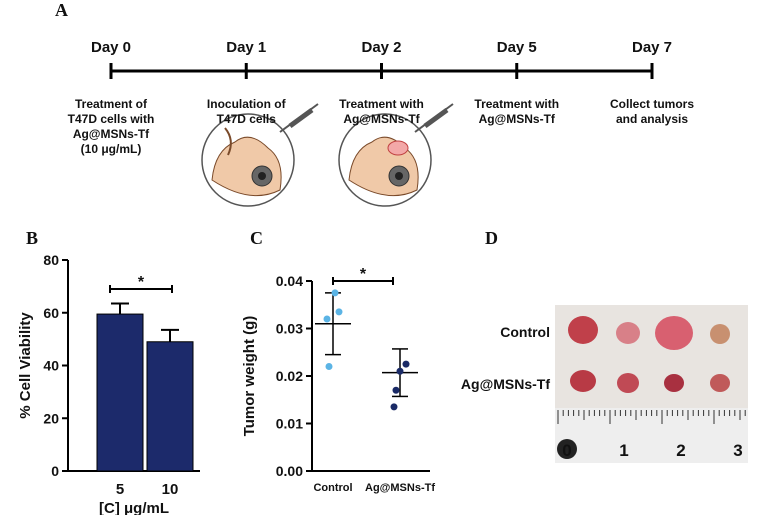 This screenshot has height=515, width=768. What do you see at coordinates (51, 260) in the screenshot?
I see `y-tick-label: 80` at bounding box center [51, 260].